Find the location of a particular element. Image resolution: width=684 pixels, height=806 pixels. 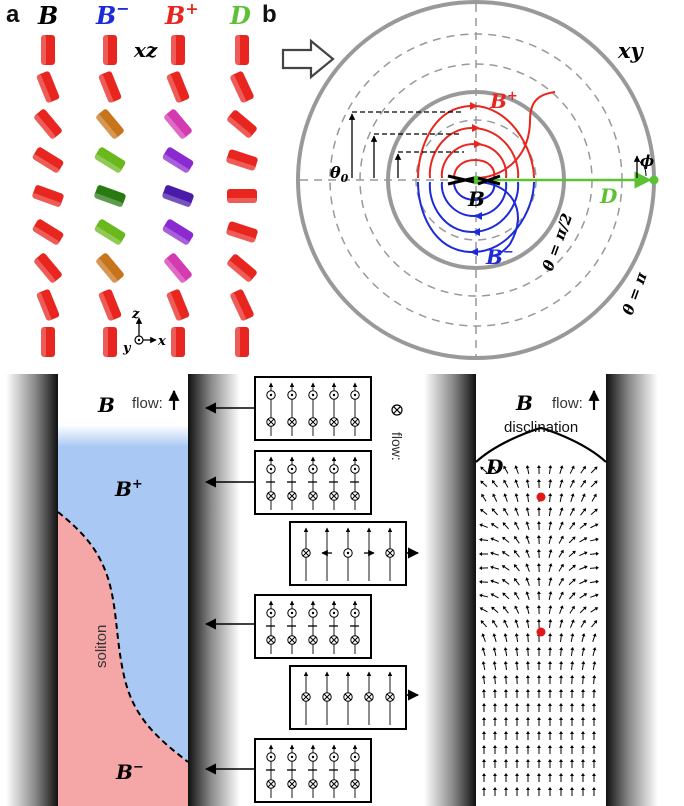

inset-box is located at coordinates (354, 697).